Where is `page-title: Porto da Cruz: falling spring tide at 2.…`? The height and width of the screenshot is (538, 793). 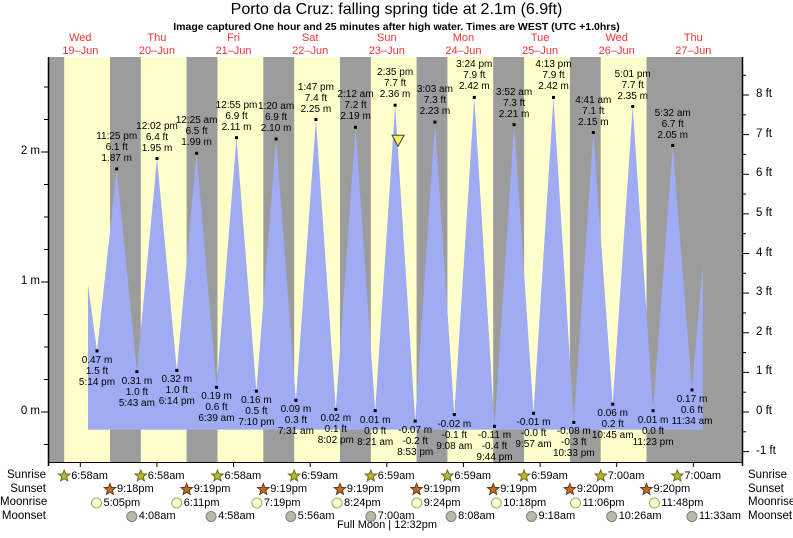 page-title: Porto da Cruz: falling spring tide at 2.… is located at coordinates (396, 9).